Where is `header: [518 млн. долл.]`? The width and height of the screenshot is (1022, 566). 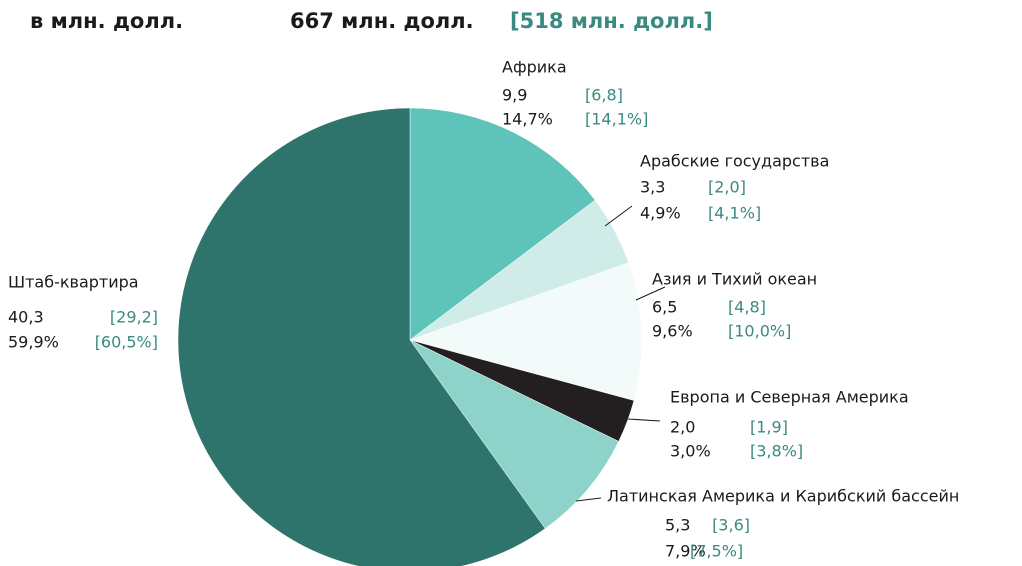 header: [518 млн. долл.] is located at coordinates (611, 21).